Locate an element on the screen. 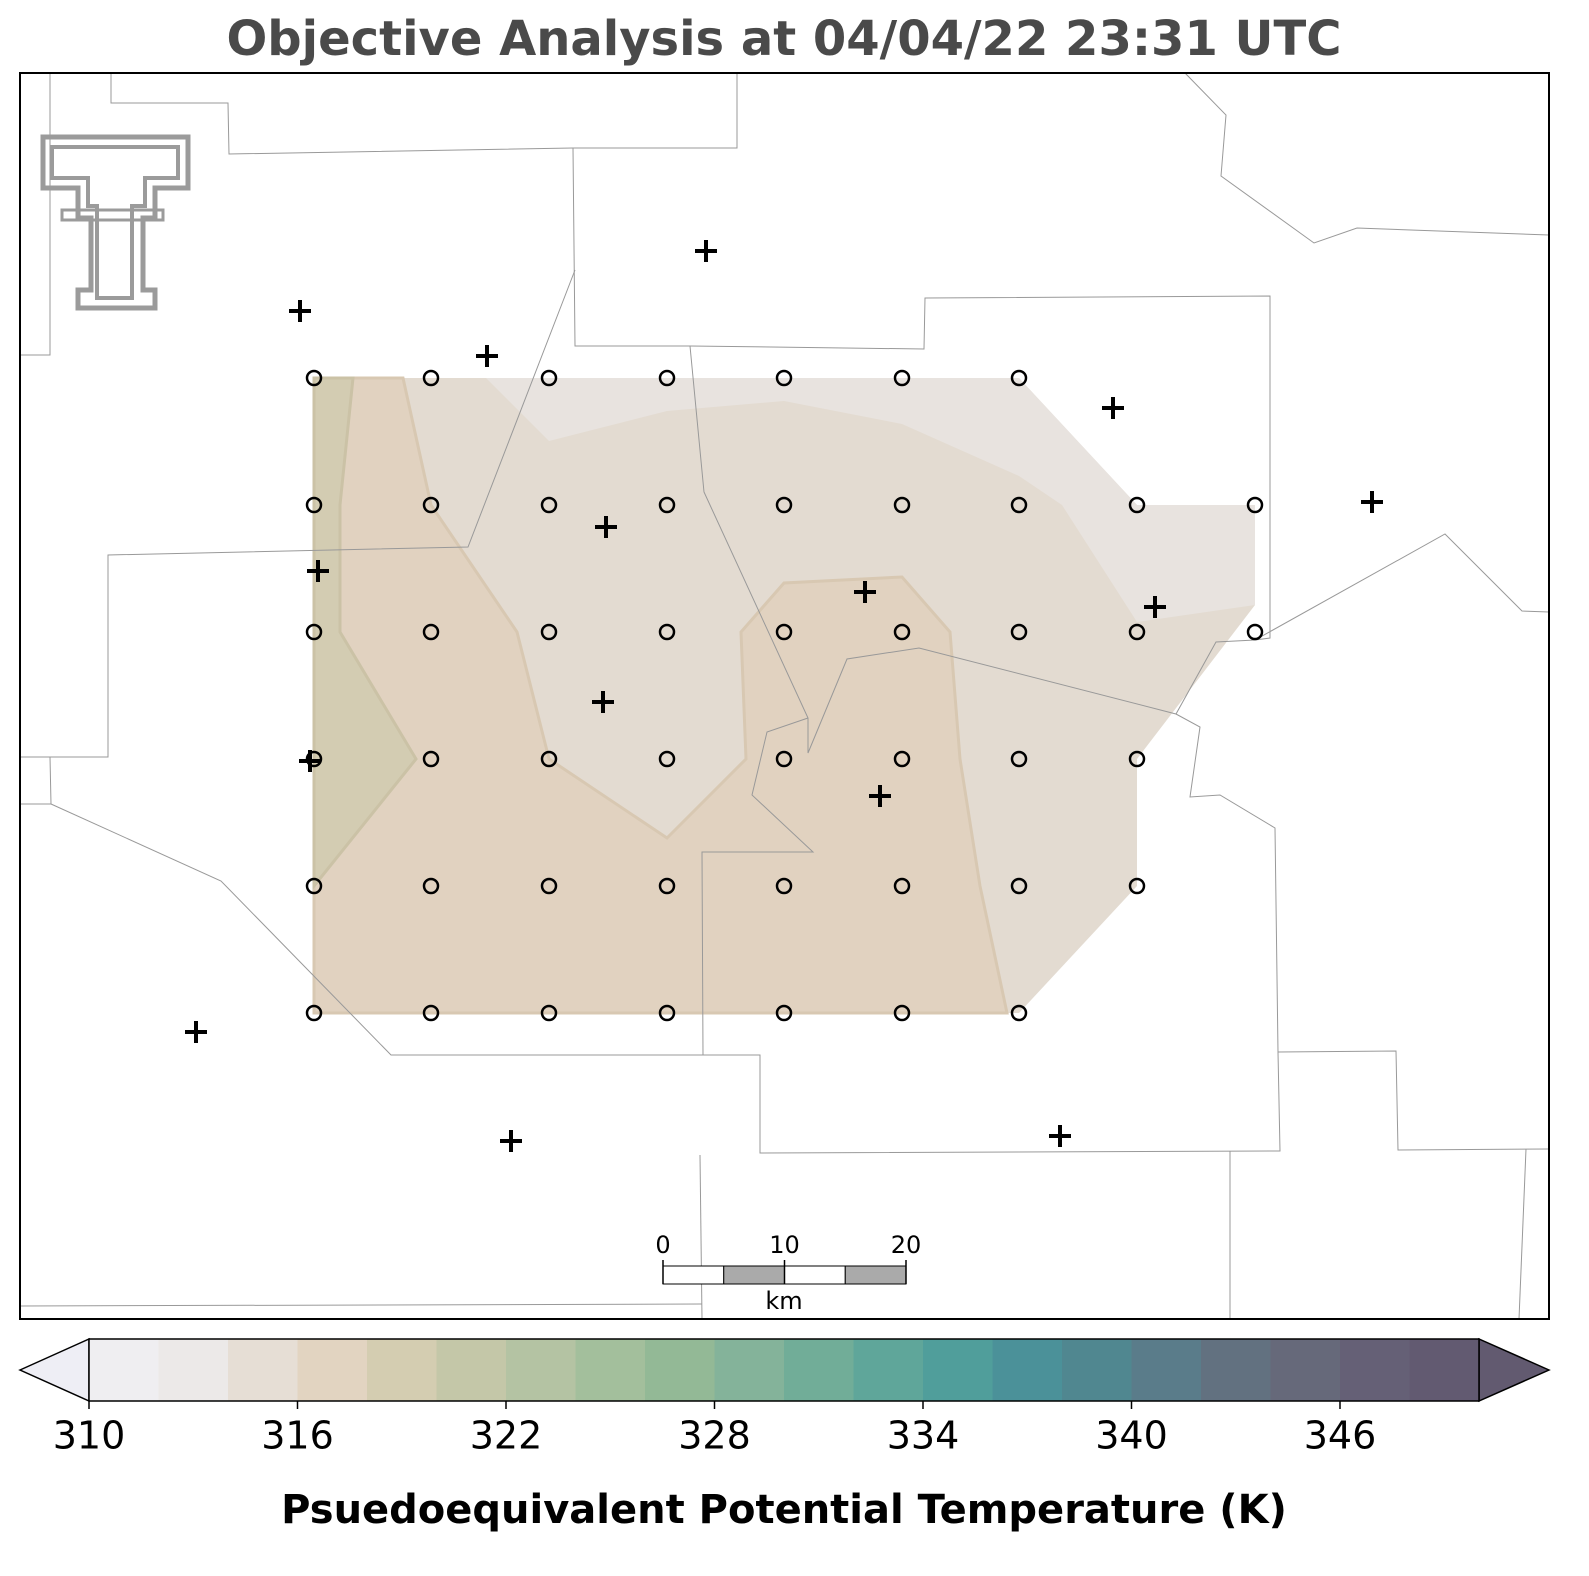  colorbar-tick-label: 346 is located at coordinates (1340, 1436).